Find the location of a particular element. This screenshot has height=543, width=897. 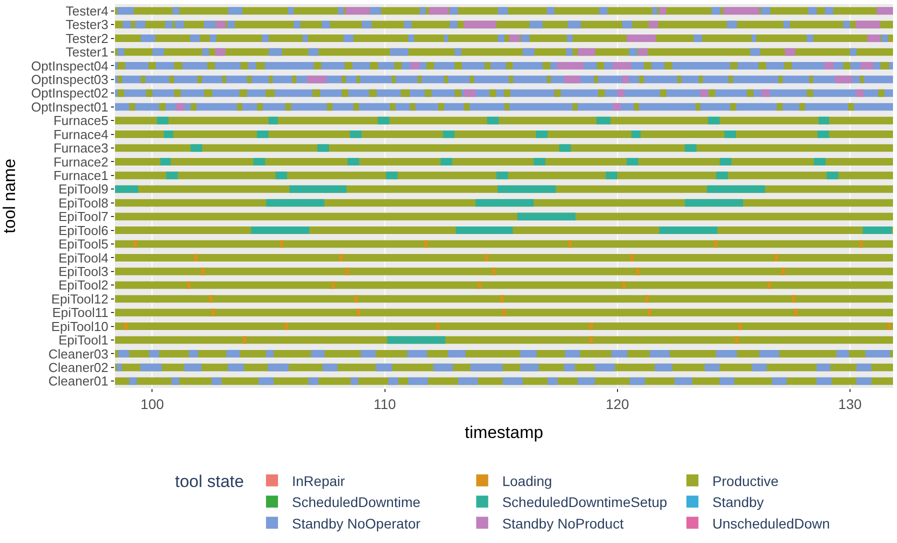

y-tick-label: Cleaner02 is located at coordinates (78, 367).